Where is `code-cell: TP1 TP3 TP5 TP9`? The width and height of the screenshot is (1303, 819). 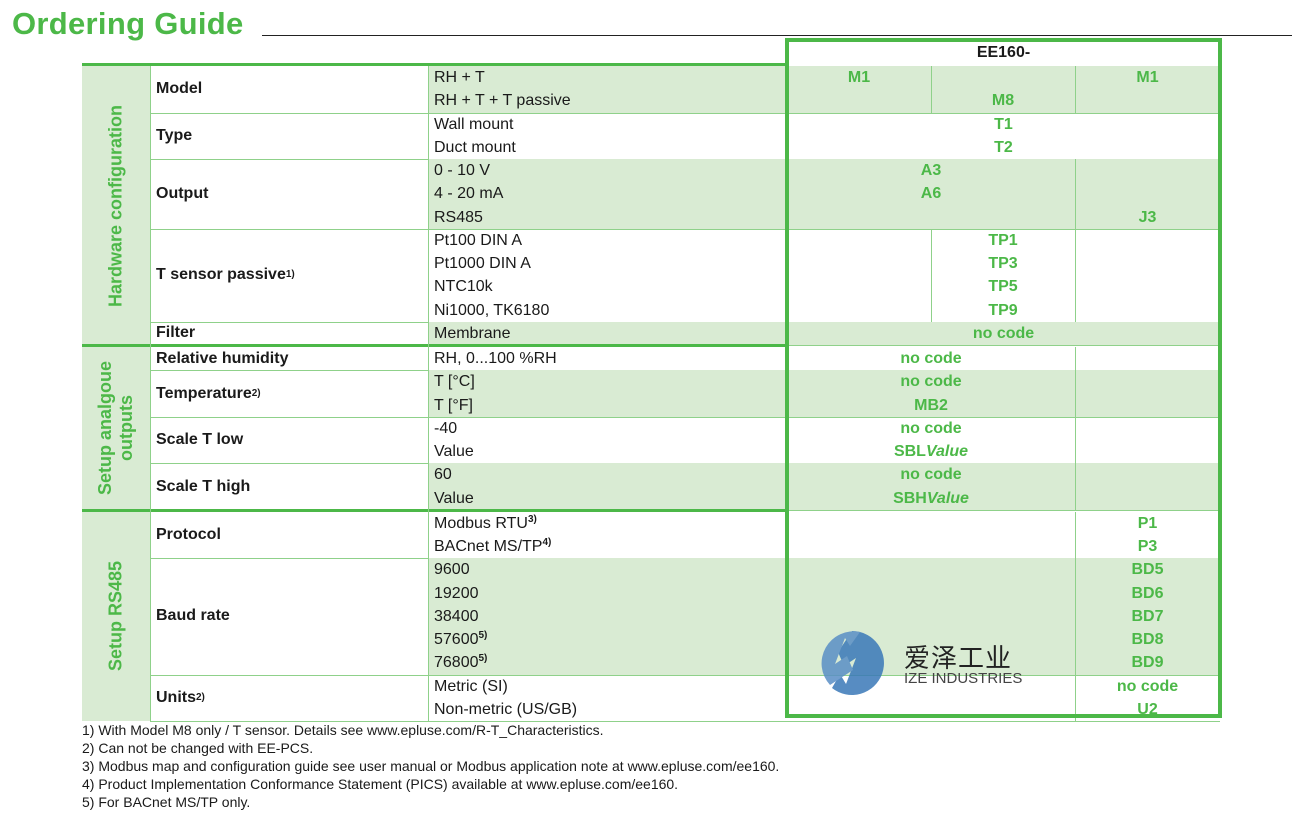 code-cell: TP1 TP3 TP5 TP9 is located at coordinates (1003, 275).